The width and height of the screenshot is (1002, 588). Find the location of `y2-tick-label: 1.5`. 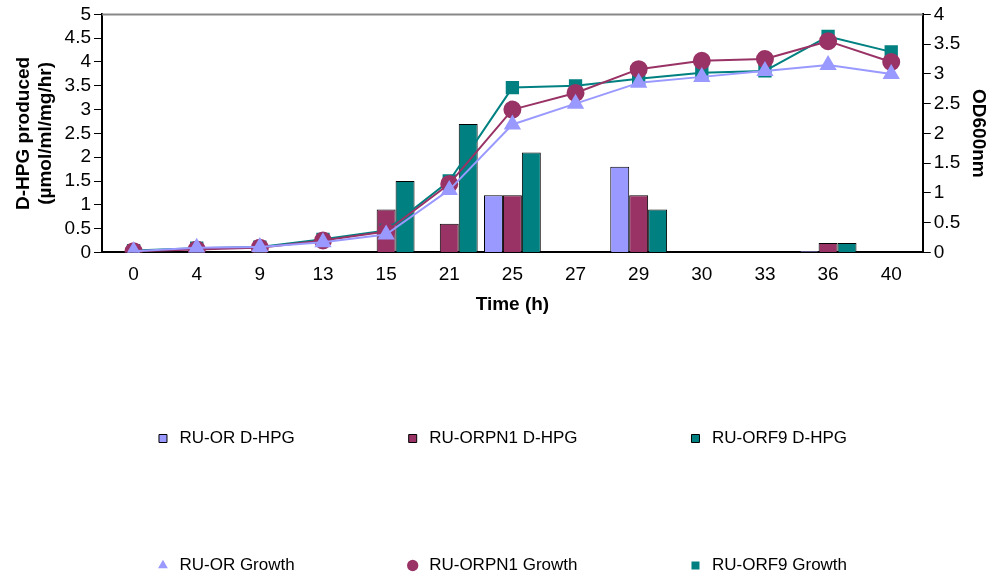

y2-tick-label: 1.5 is located at coordinates (947, 162).